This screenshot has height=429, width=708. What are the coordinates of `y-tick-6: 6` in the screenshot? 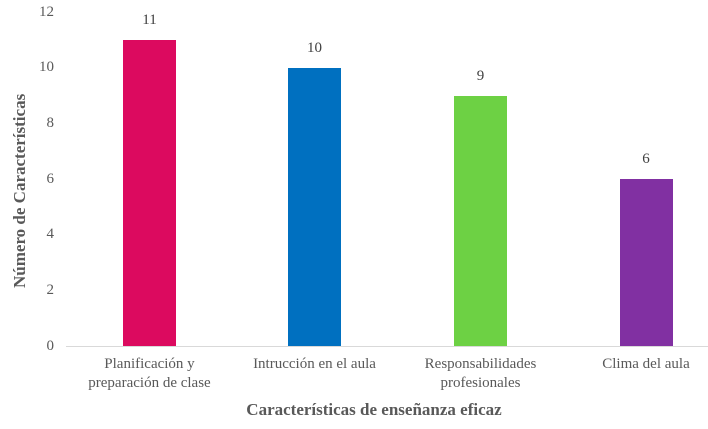 It's located at (50, 179).